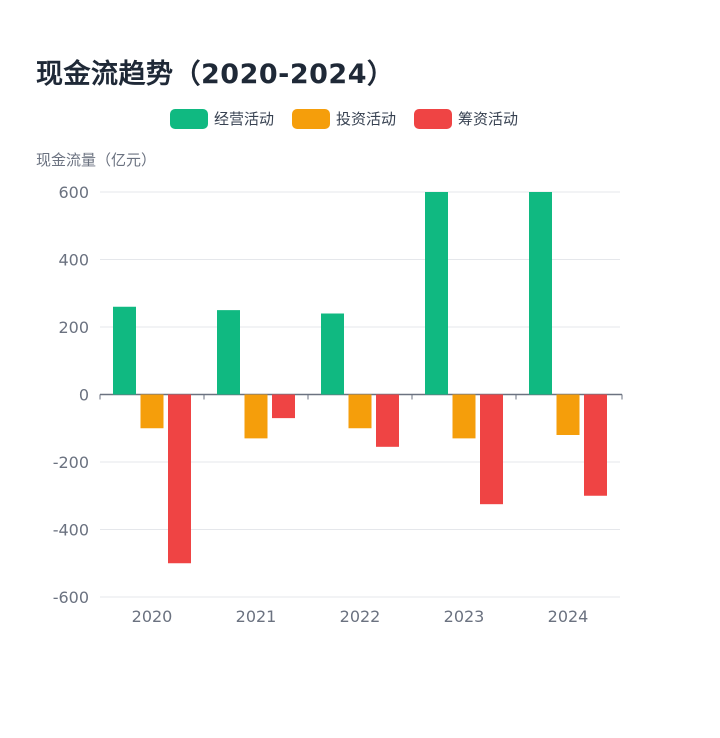  I want to click on legend: 经营活动 投资活动 筹资活动, so click(353, 118).